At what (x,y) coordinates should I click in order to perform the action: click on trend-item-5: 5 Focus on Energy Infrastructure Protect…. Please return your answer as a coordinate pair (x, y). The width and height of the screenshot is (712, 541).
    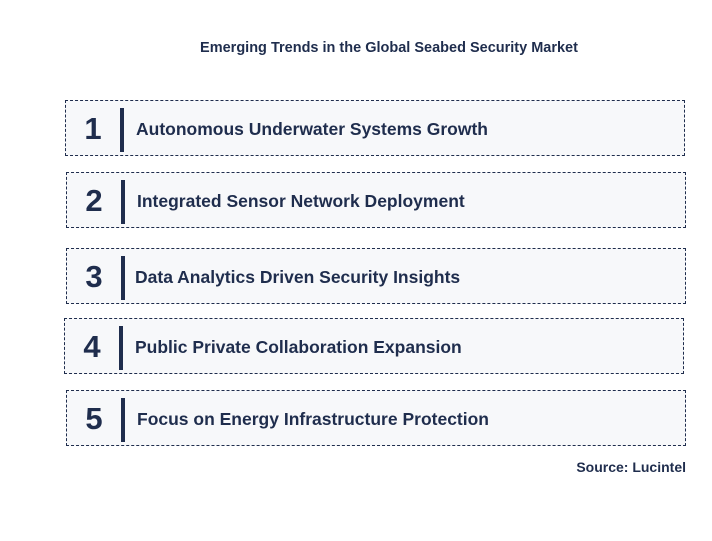
    Looking at the image, I should click on (376, 418).